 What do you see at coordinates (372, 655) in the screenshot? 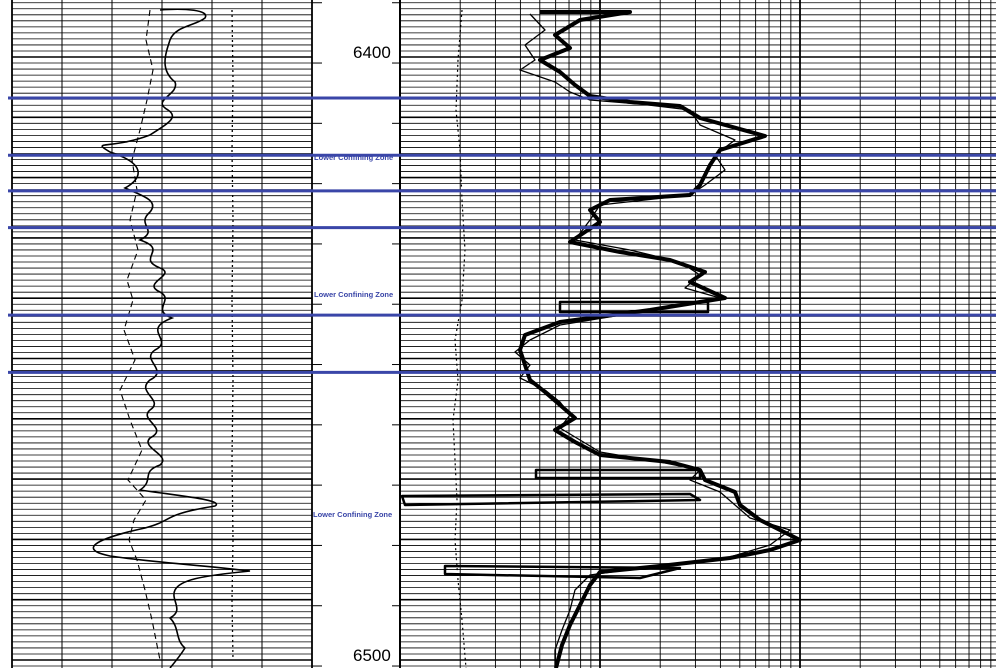
I see `depth-label-6500: 6500` at bounding box center [372, 655].